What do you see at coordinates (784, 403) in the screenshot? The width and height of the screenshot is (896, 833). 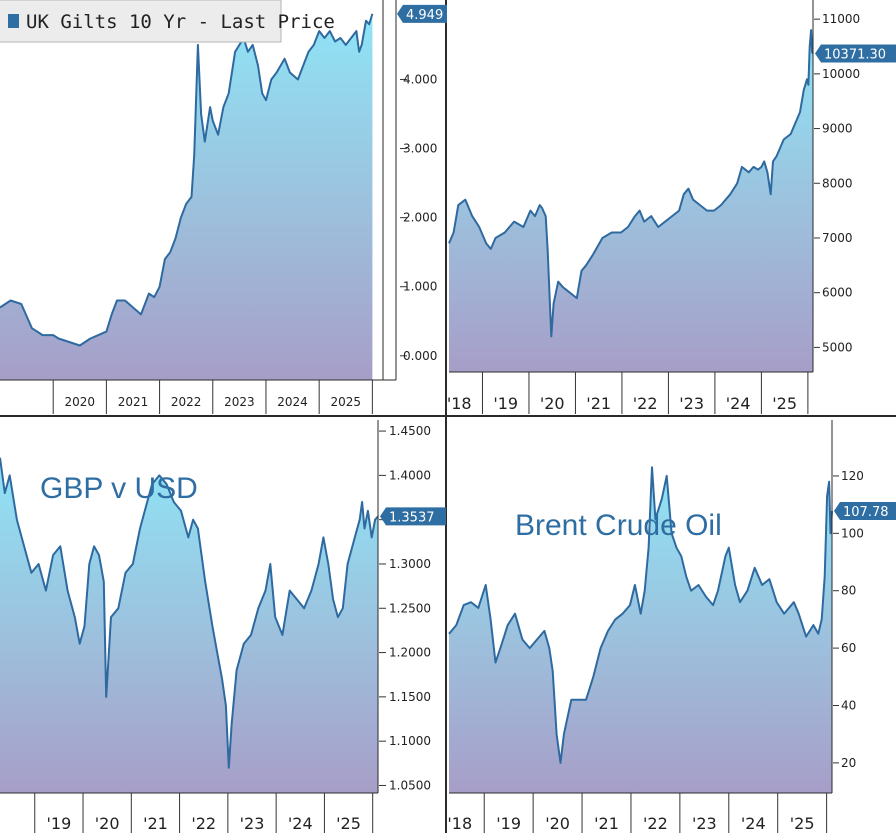 I see `equity-index-xtick-label: '25` at bounding box center [784, 403].